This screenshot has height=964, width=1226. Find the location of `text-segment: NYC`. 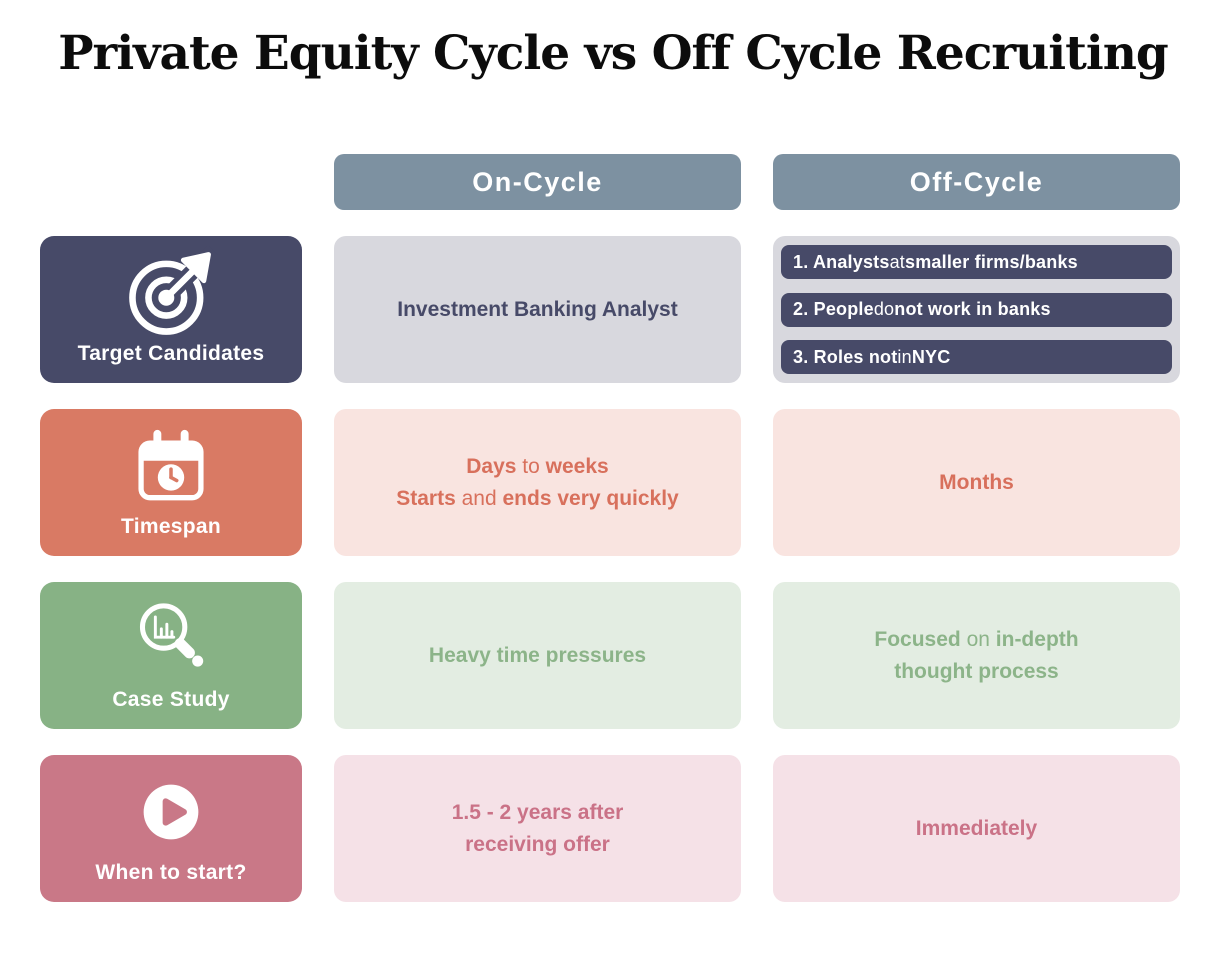

text-segment: NYC is located at coordinates (931, 356).